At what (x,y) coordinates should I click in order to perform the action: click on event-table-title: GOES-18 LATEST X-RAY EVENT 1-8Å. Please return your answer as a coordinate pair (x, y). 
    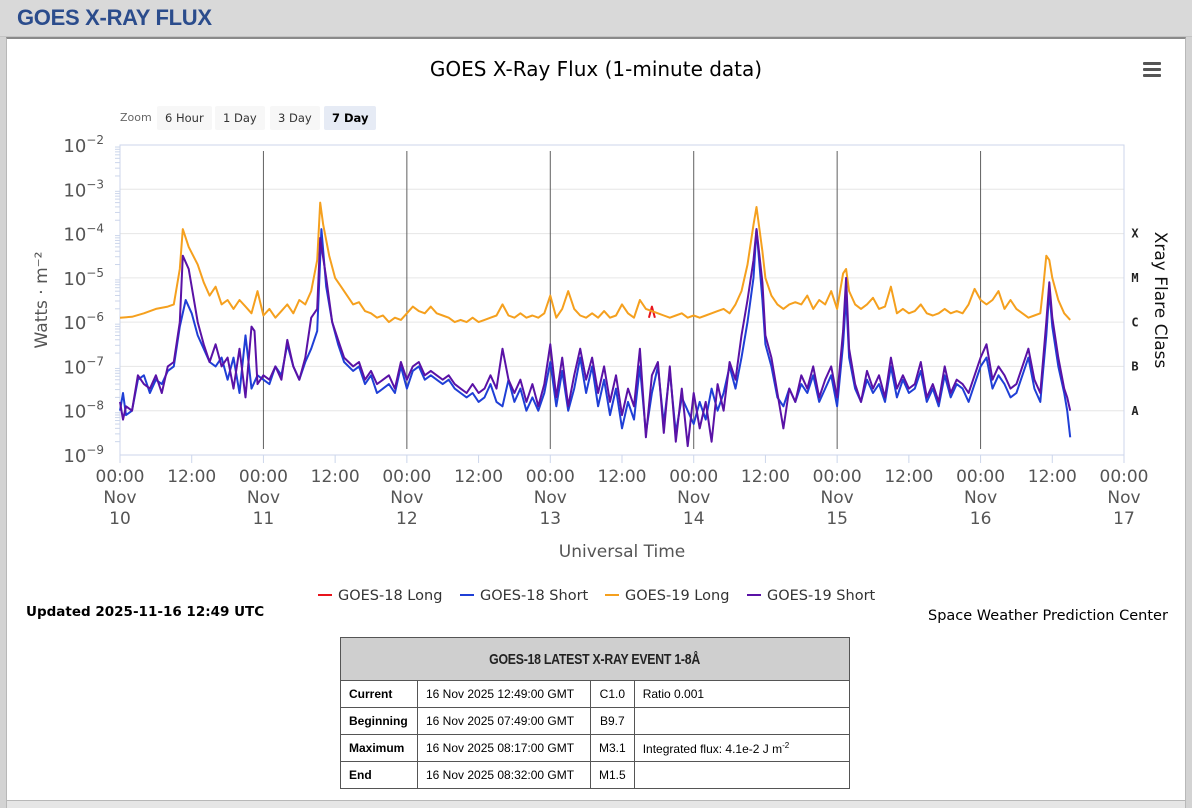
    Looking at the image, I should click on (595, 659).